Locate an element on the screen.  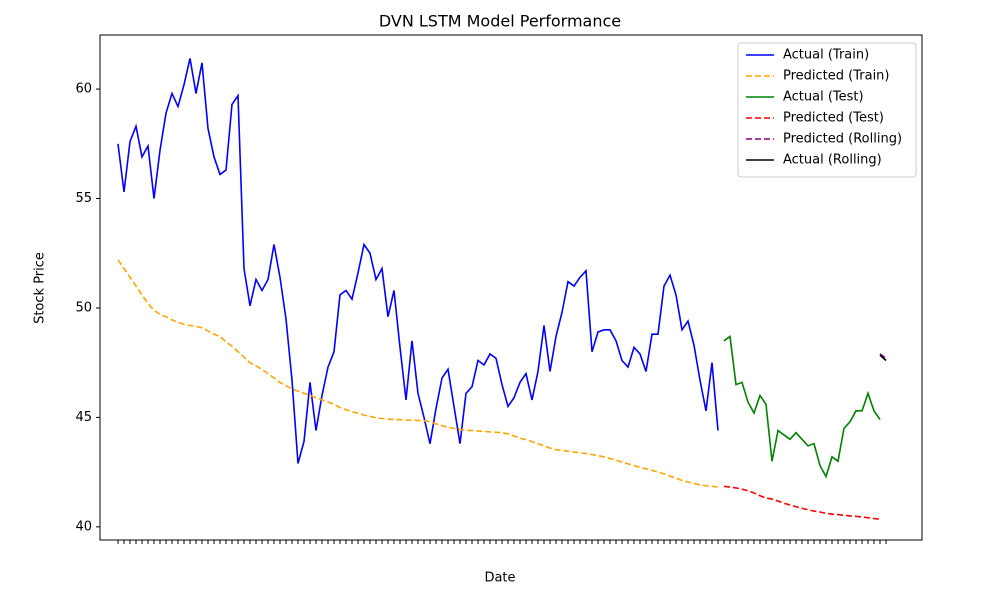
y-axis-label: Stock Price is located at coordinates (40, 288).